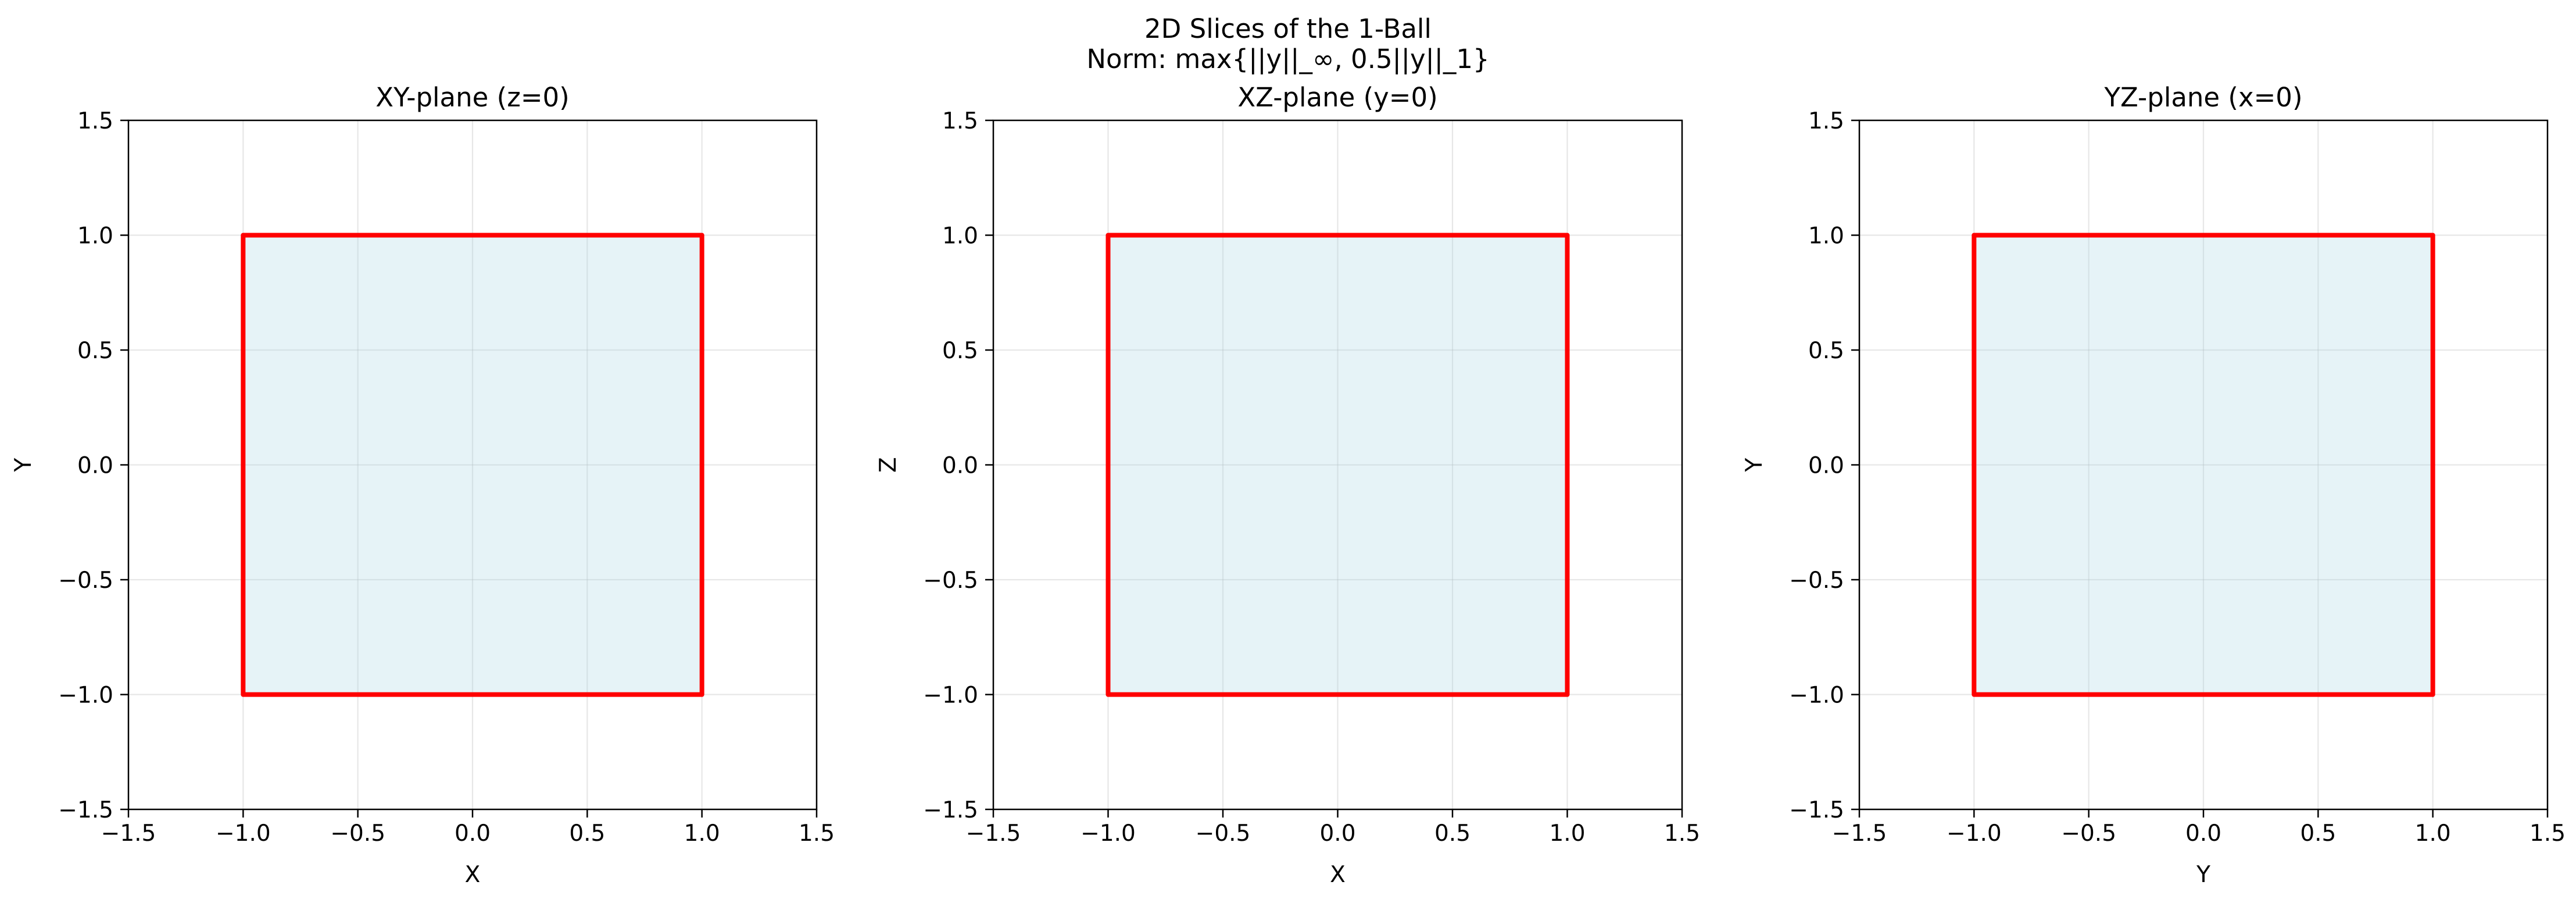 This screenshot has height=903, width=2576. Describe the element at coordinates (1288, 28) in the screenshot. I see `figure-title: 2D Slices of the 1-Ball` at that location.